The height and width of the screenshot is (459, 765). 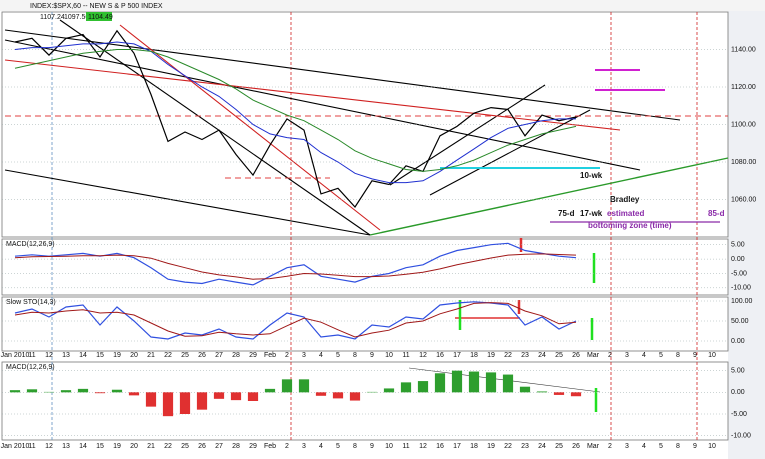 What do you see at coordinates (743, 124) in the screenshot?
I see `y-tick-label: 1100.00` at bounding box center [743, 124].